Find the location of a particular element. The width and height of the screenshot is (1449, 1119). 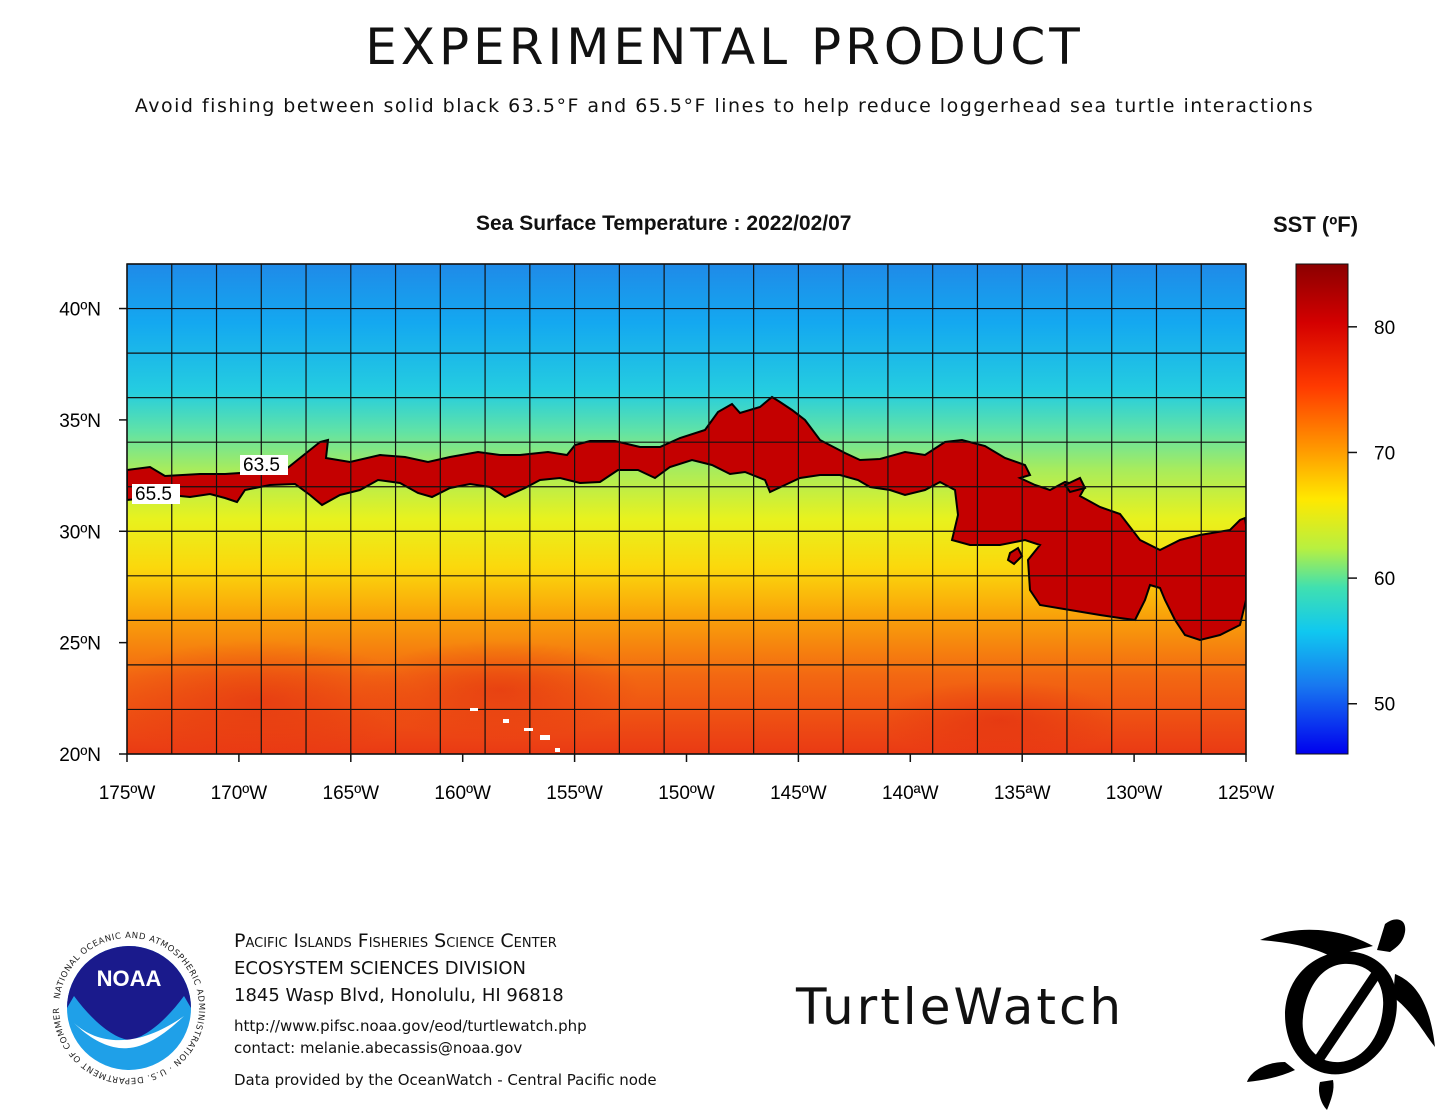

contour-label-text-63-5: 63.5 is located at coordinates (261, 465).